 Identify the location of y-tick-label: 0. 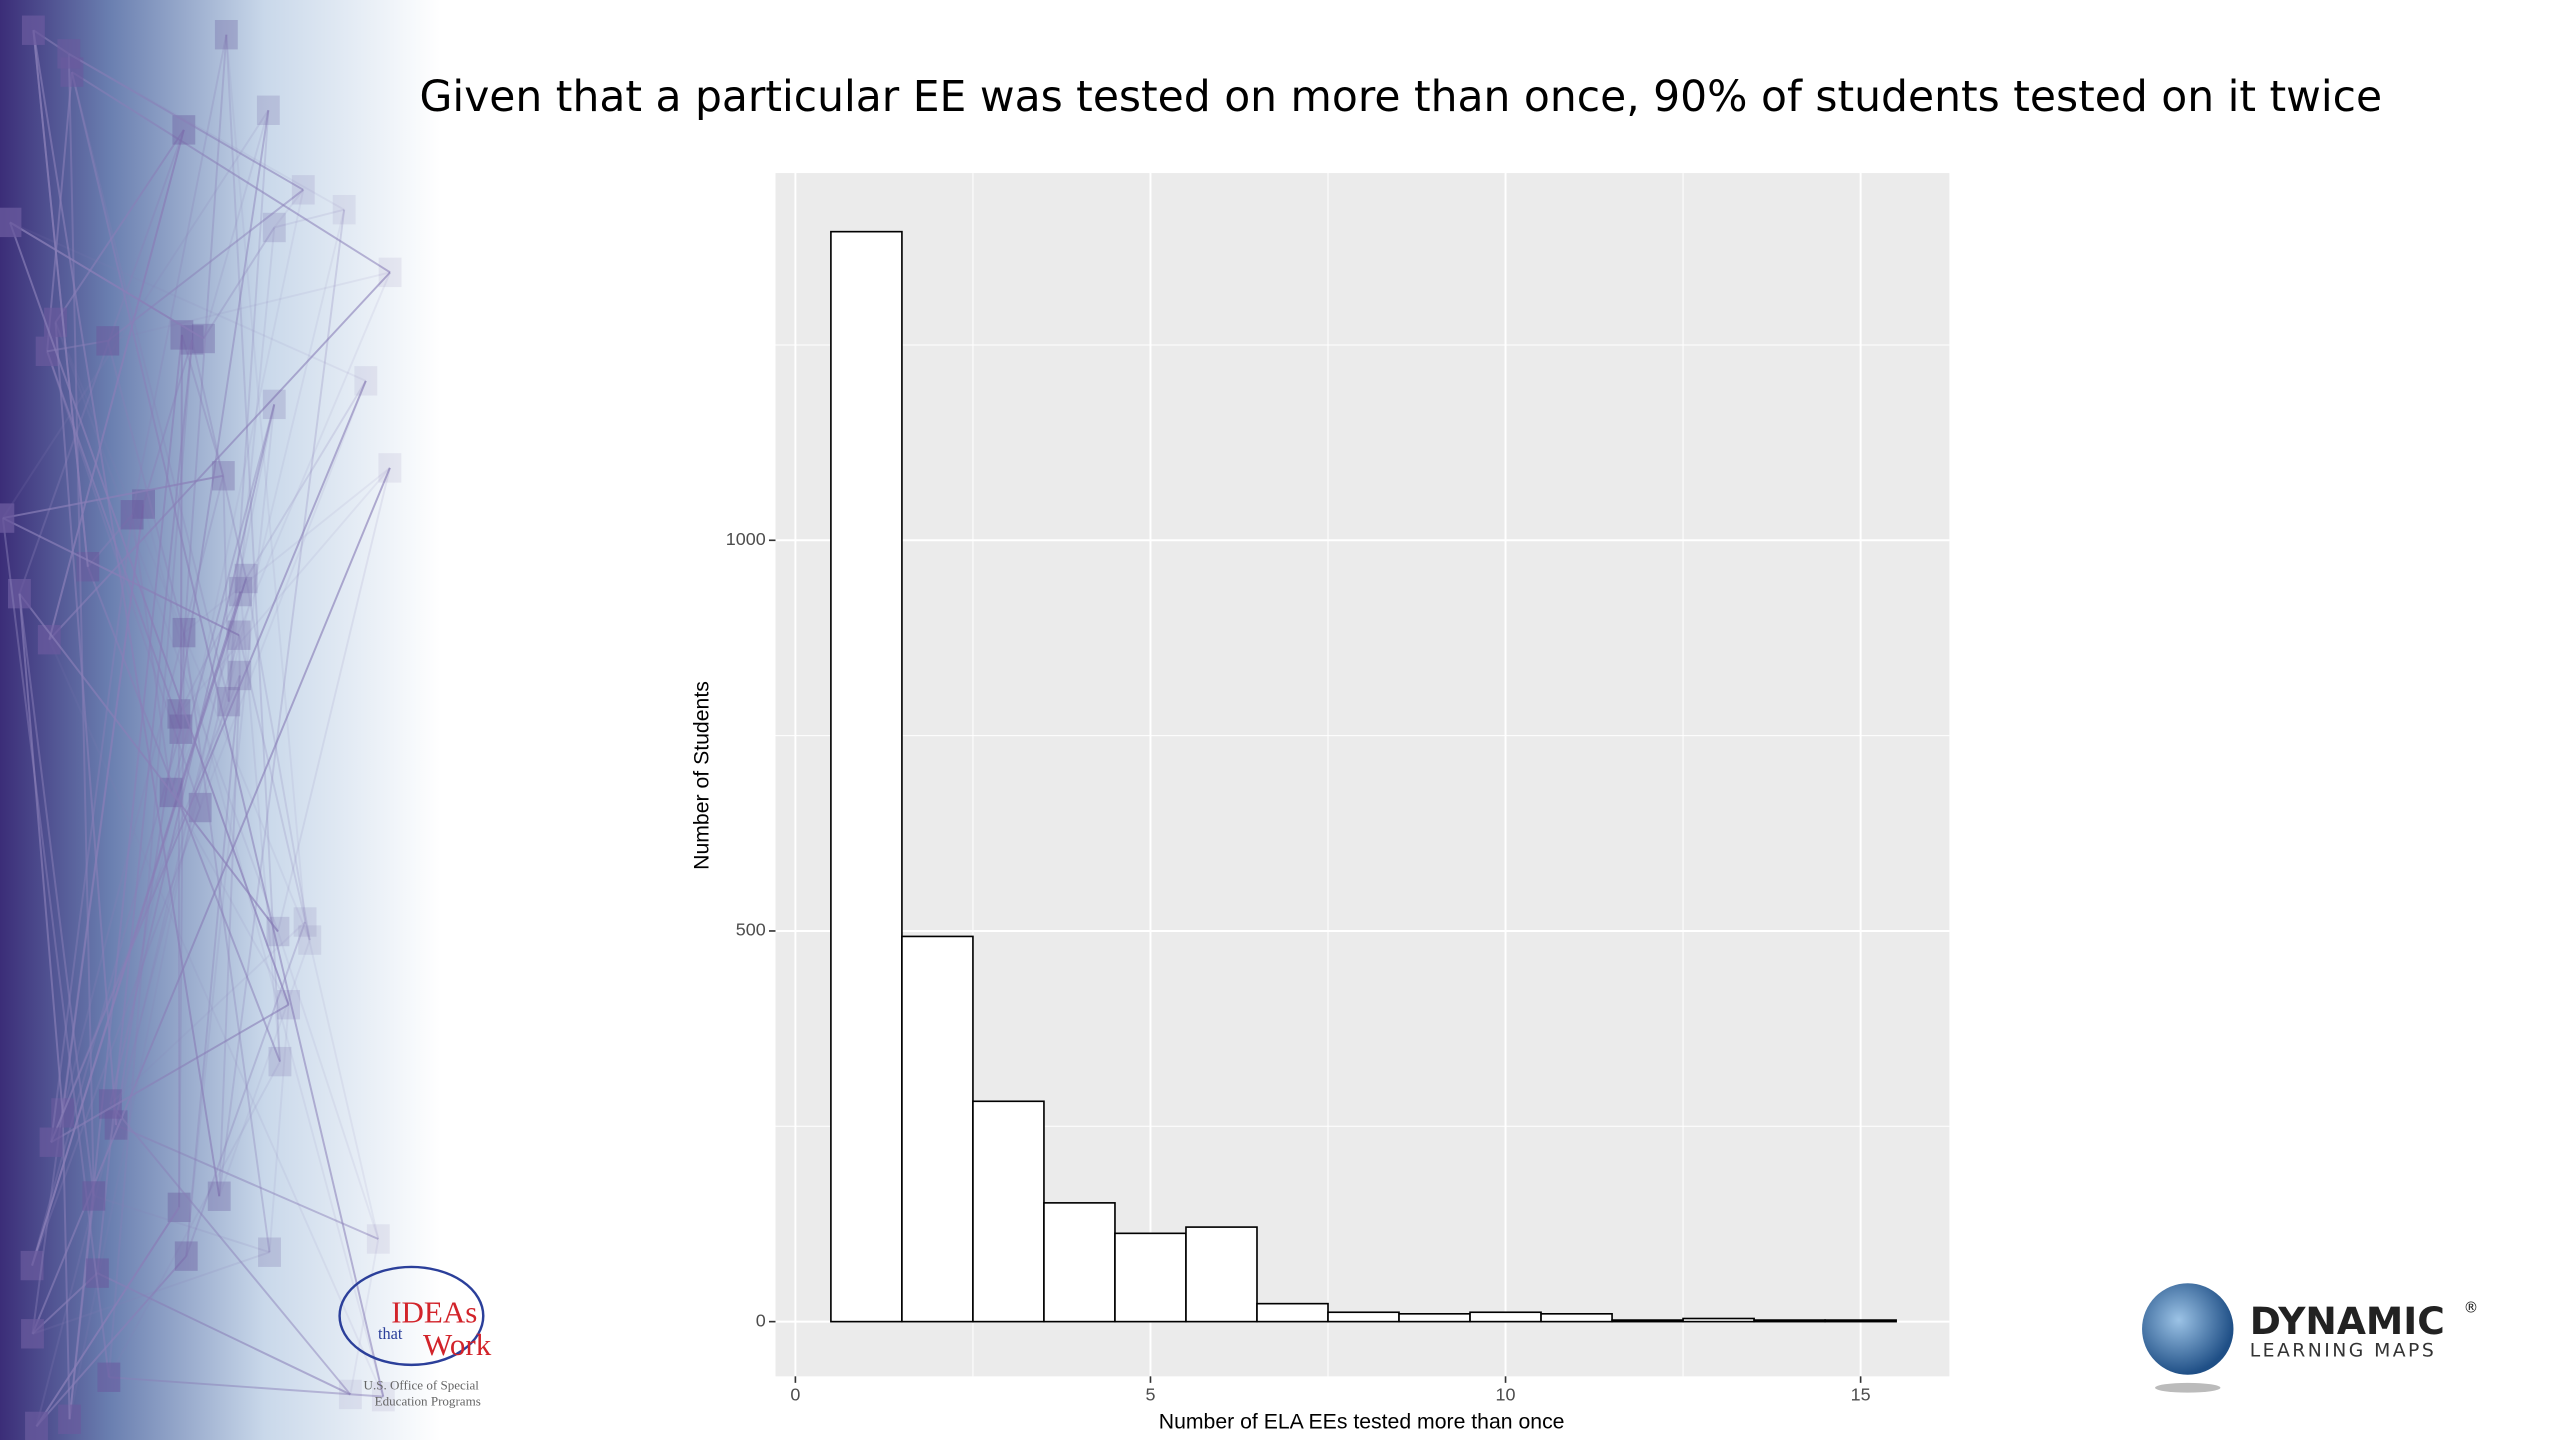
(761, 1320).